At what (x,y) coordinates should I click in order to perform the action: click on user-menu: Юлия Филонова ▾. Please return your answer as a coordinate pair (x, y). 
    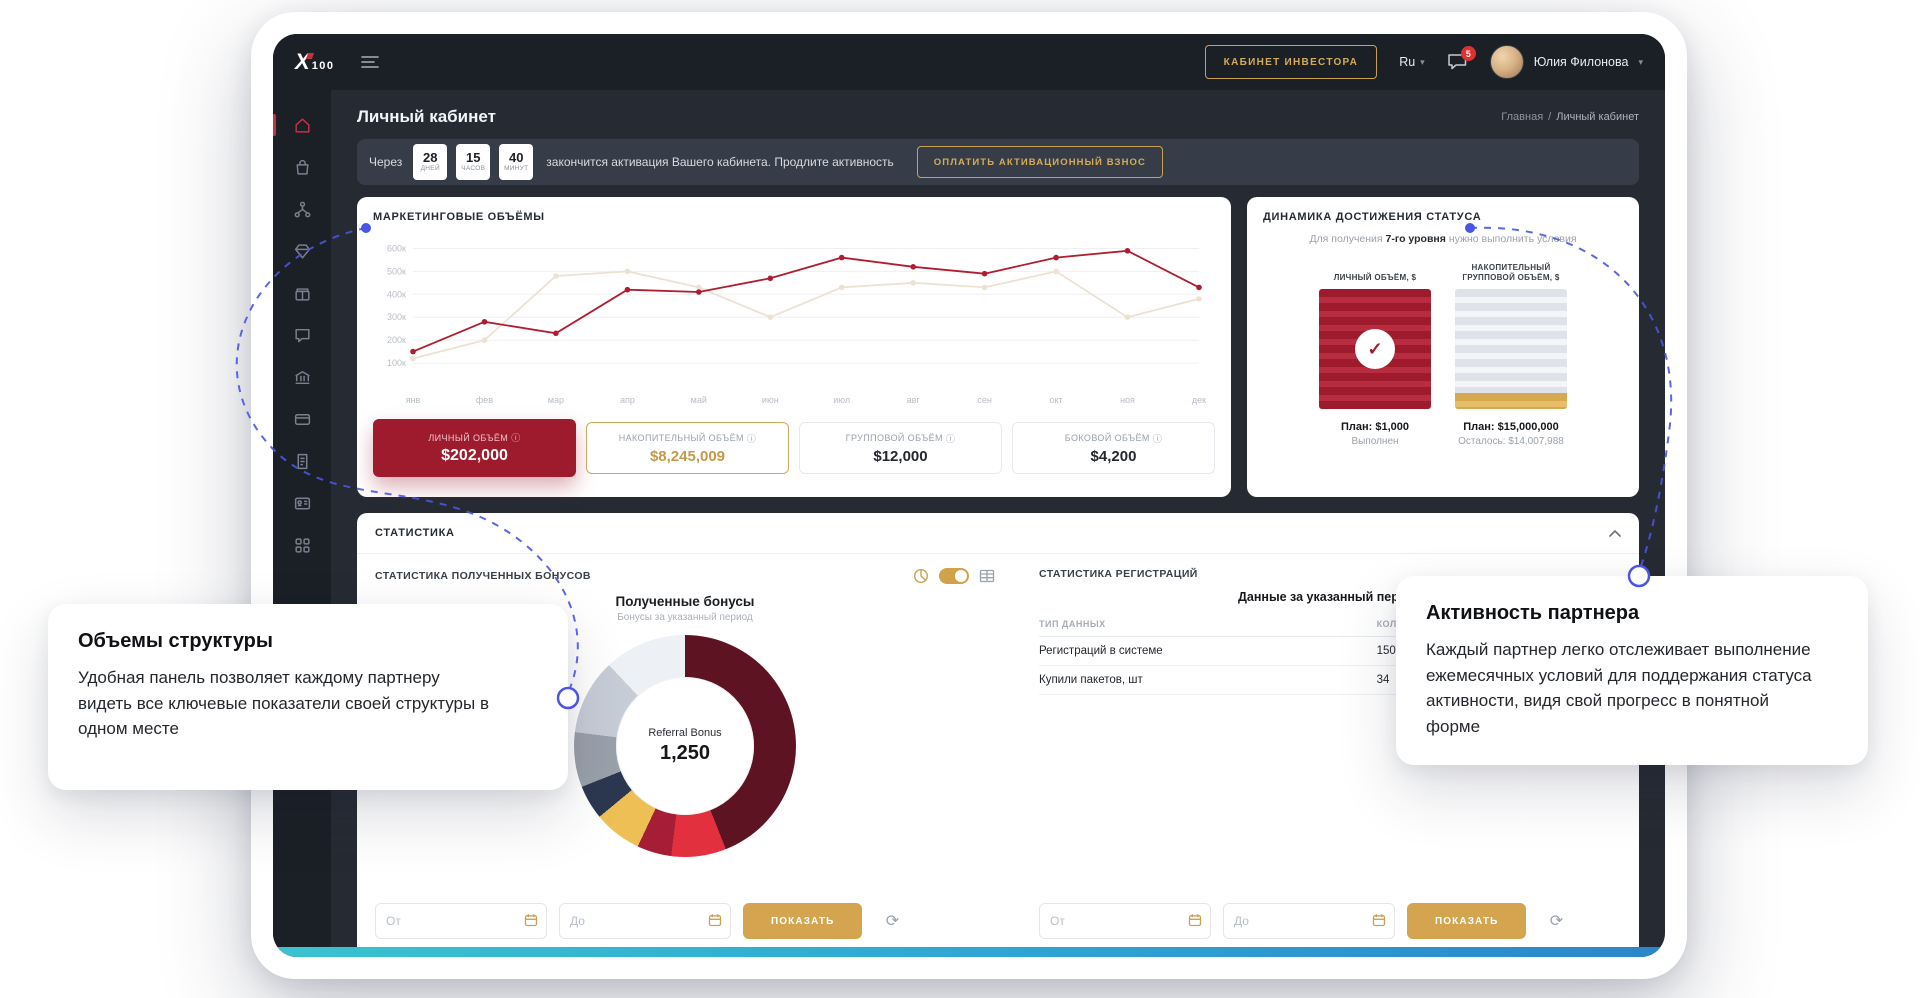
    Looking at the image, I should click on (1566, 62).